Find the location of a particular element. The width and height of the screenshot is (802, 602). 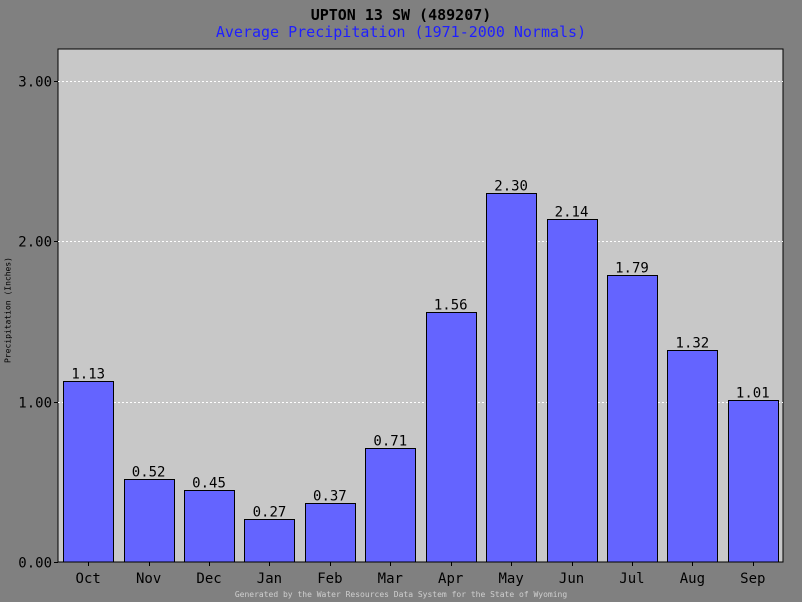

x-tick-label: Apr is located at coordinates (450, 579).